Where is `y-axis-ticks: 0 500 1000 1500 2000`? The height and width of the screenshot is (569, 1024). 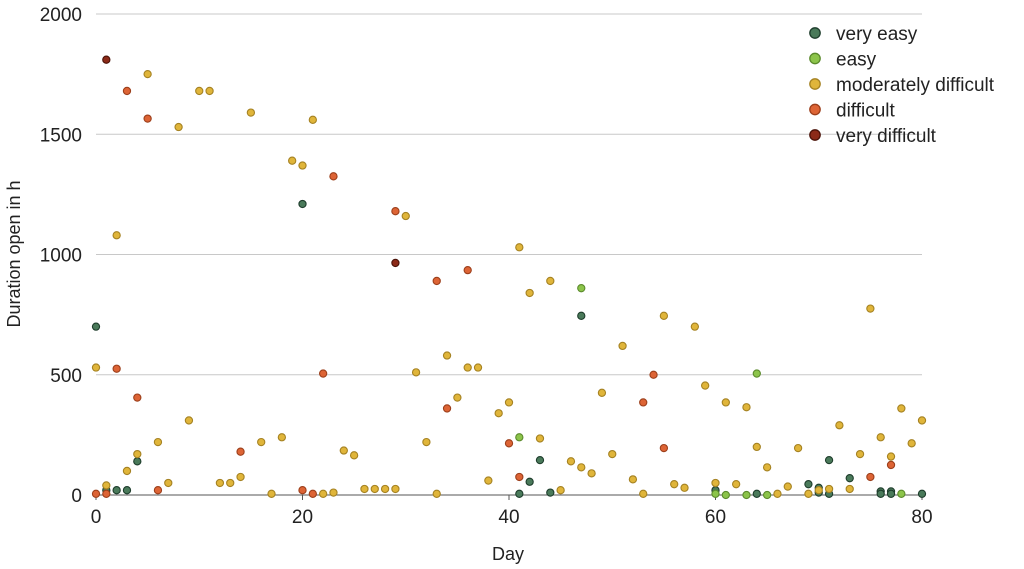 y-axis-ticks: 0 500 1000 1500 2000 is located at coordinates (61, 256).